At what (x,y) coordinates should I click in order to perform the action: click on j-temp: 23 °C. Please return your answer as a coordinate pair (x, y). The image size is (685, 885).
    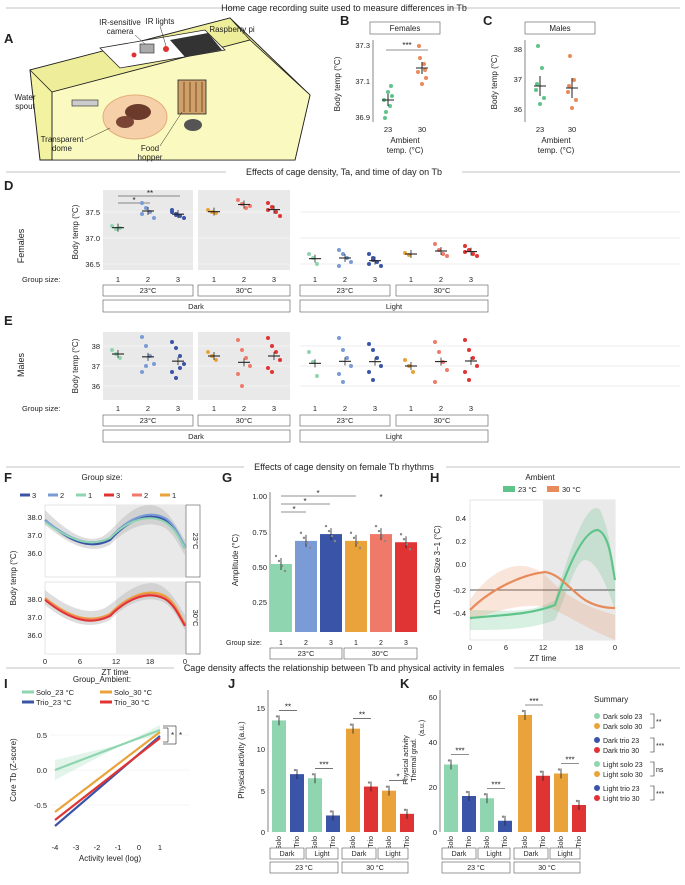
    Looking at the image, I should click on (304, 868).